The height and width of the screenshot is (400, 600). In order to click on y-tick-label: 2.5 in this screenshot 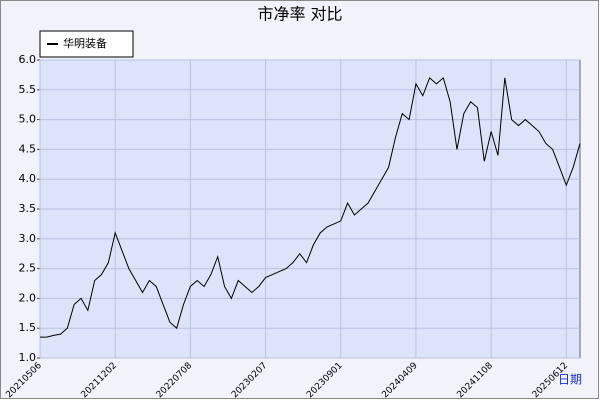, I will do `click(28, 268)`.